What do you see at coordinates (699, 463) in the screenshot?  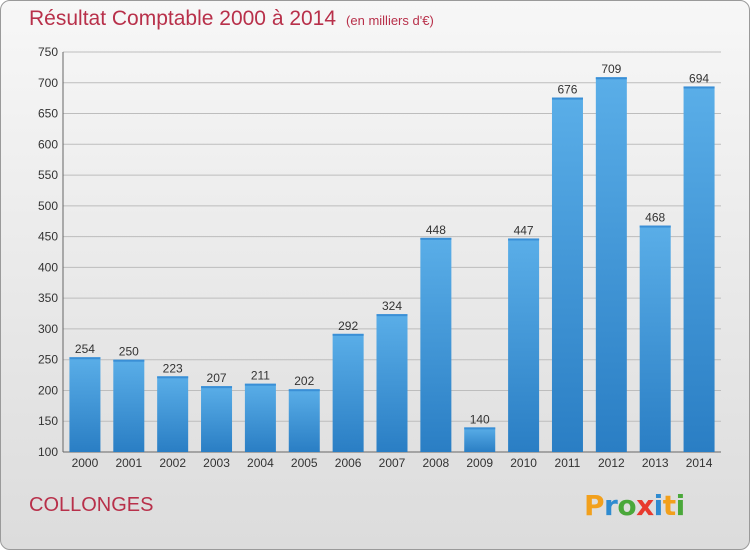 I see `x-tick-label: 2014` at bounding box center [699, 463].